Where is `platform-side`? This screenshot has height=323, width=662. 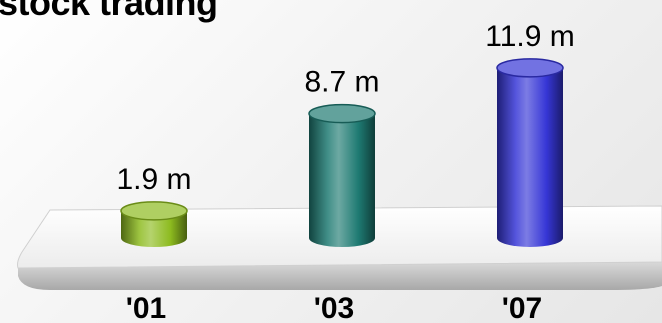
platform-side is located at coordinates (340, 276).